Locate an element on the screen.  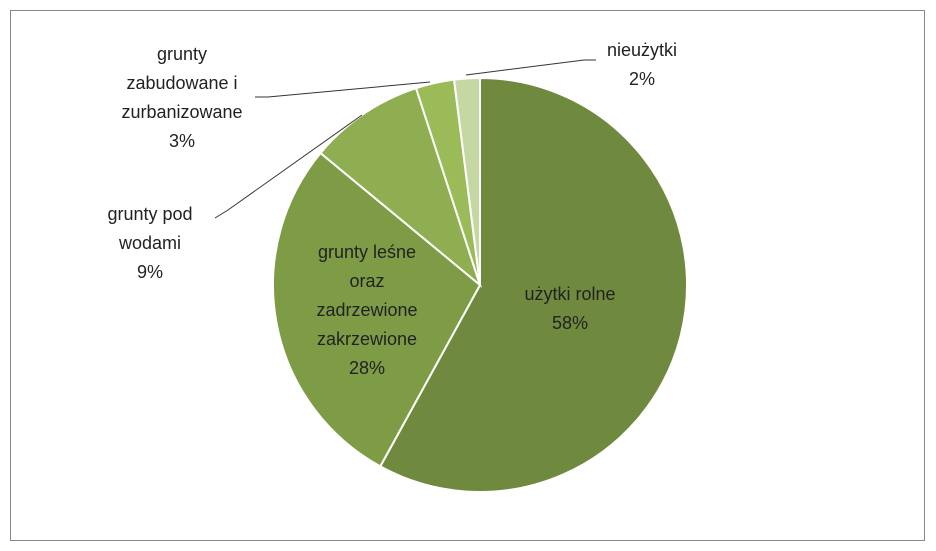
category-label: grunty zabudowane i zurbanizowane is located at coordinates (182, 83).